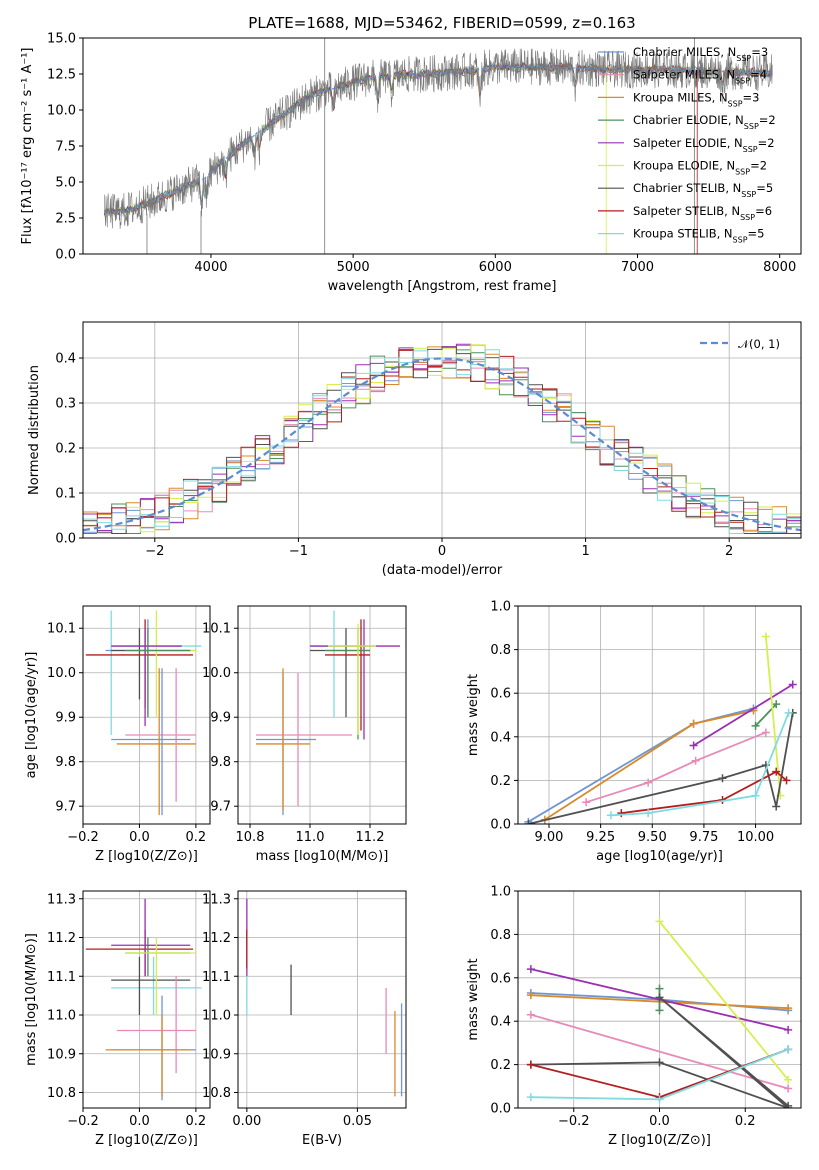 The width and height of the screenshot is (819, 1170). I want to click on legend-label: Chabrier MILES, NSSP=3, so click(700, 54).